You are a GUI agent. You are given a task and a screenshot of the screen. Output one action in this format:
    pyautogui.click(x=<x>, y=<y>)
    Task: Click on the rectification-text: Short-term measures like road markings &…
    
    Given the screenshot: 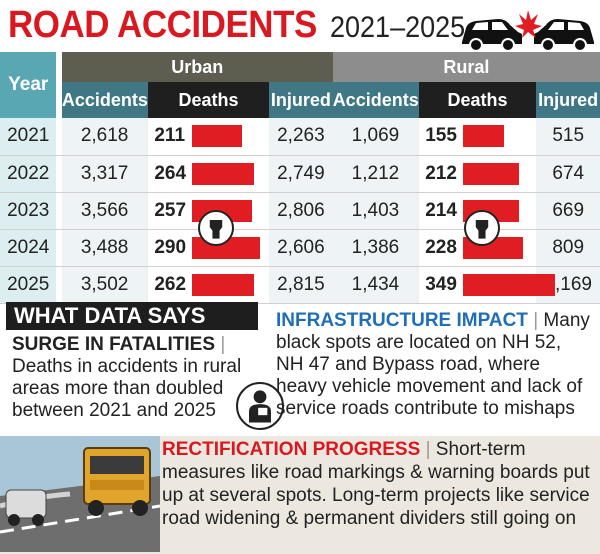 What is the action you would take?
    pyautogui.click(x=376, y=484)
    